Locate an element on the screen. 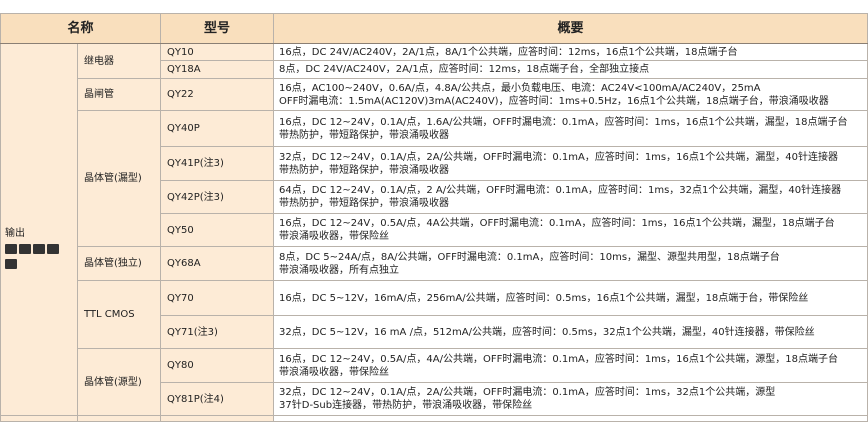  relay-module-icon is located at coordinates (11, 248).